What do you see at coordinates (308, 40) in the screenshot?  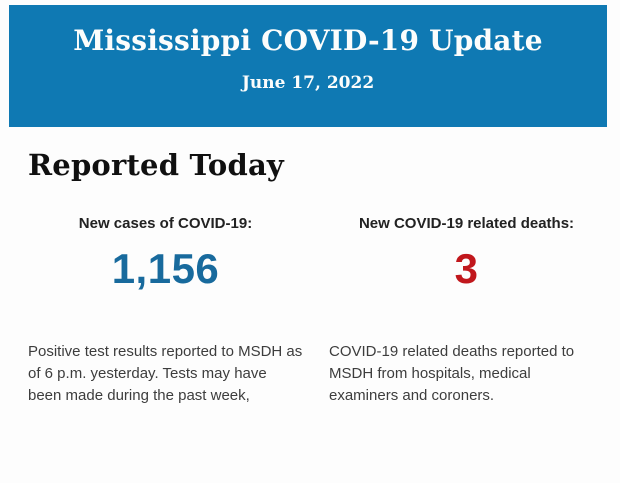 I see `page-title: Mississippi COVID-19 Update` at bounding box center [308, 40].